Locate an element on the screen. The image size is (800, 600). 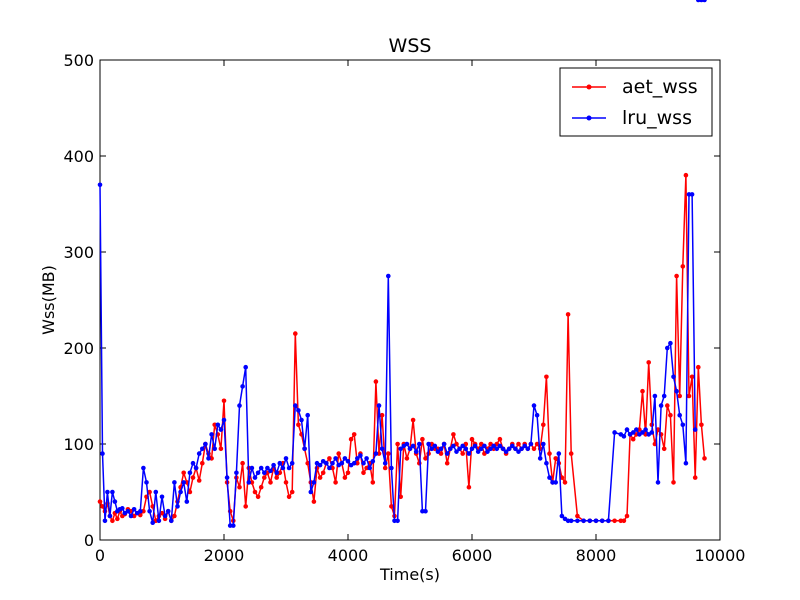
legend-box is located at coordinates (636, 102).